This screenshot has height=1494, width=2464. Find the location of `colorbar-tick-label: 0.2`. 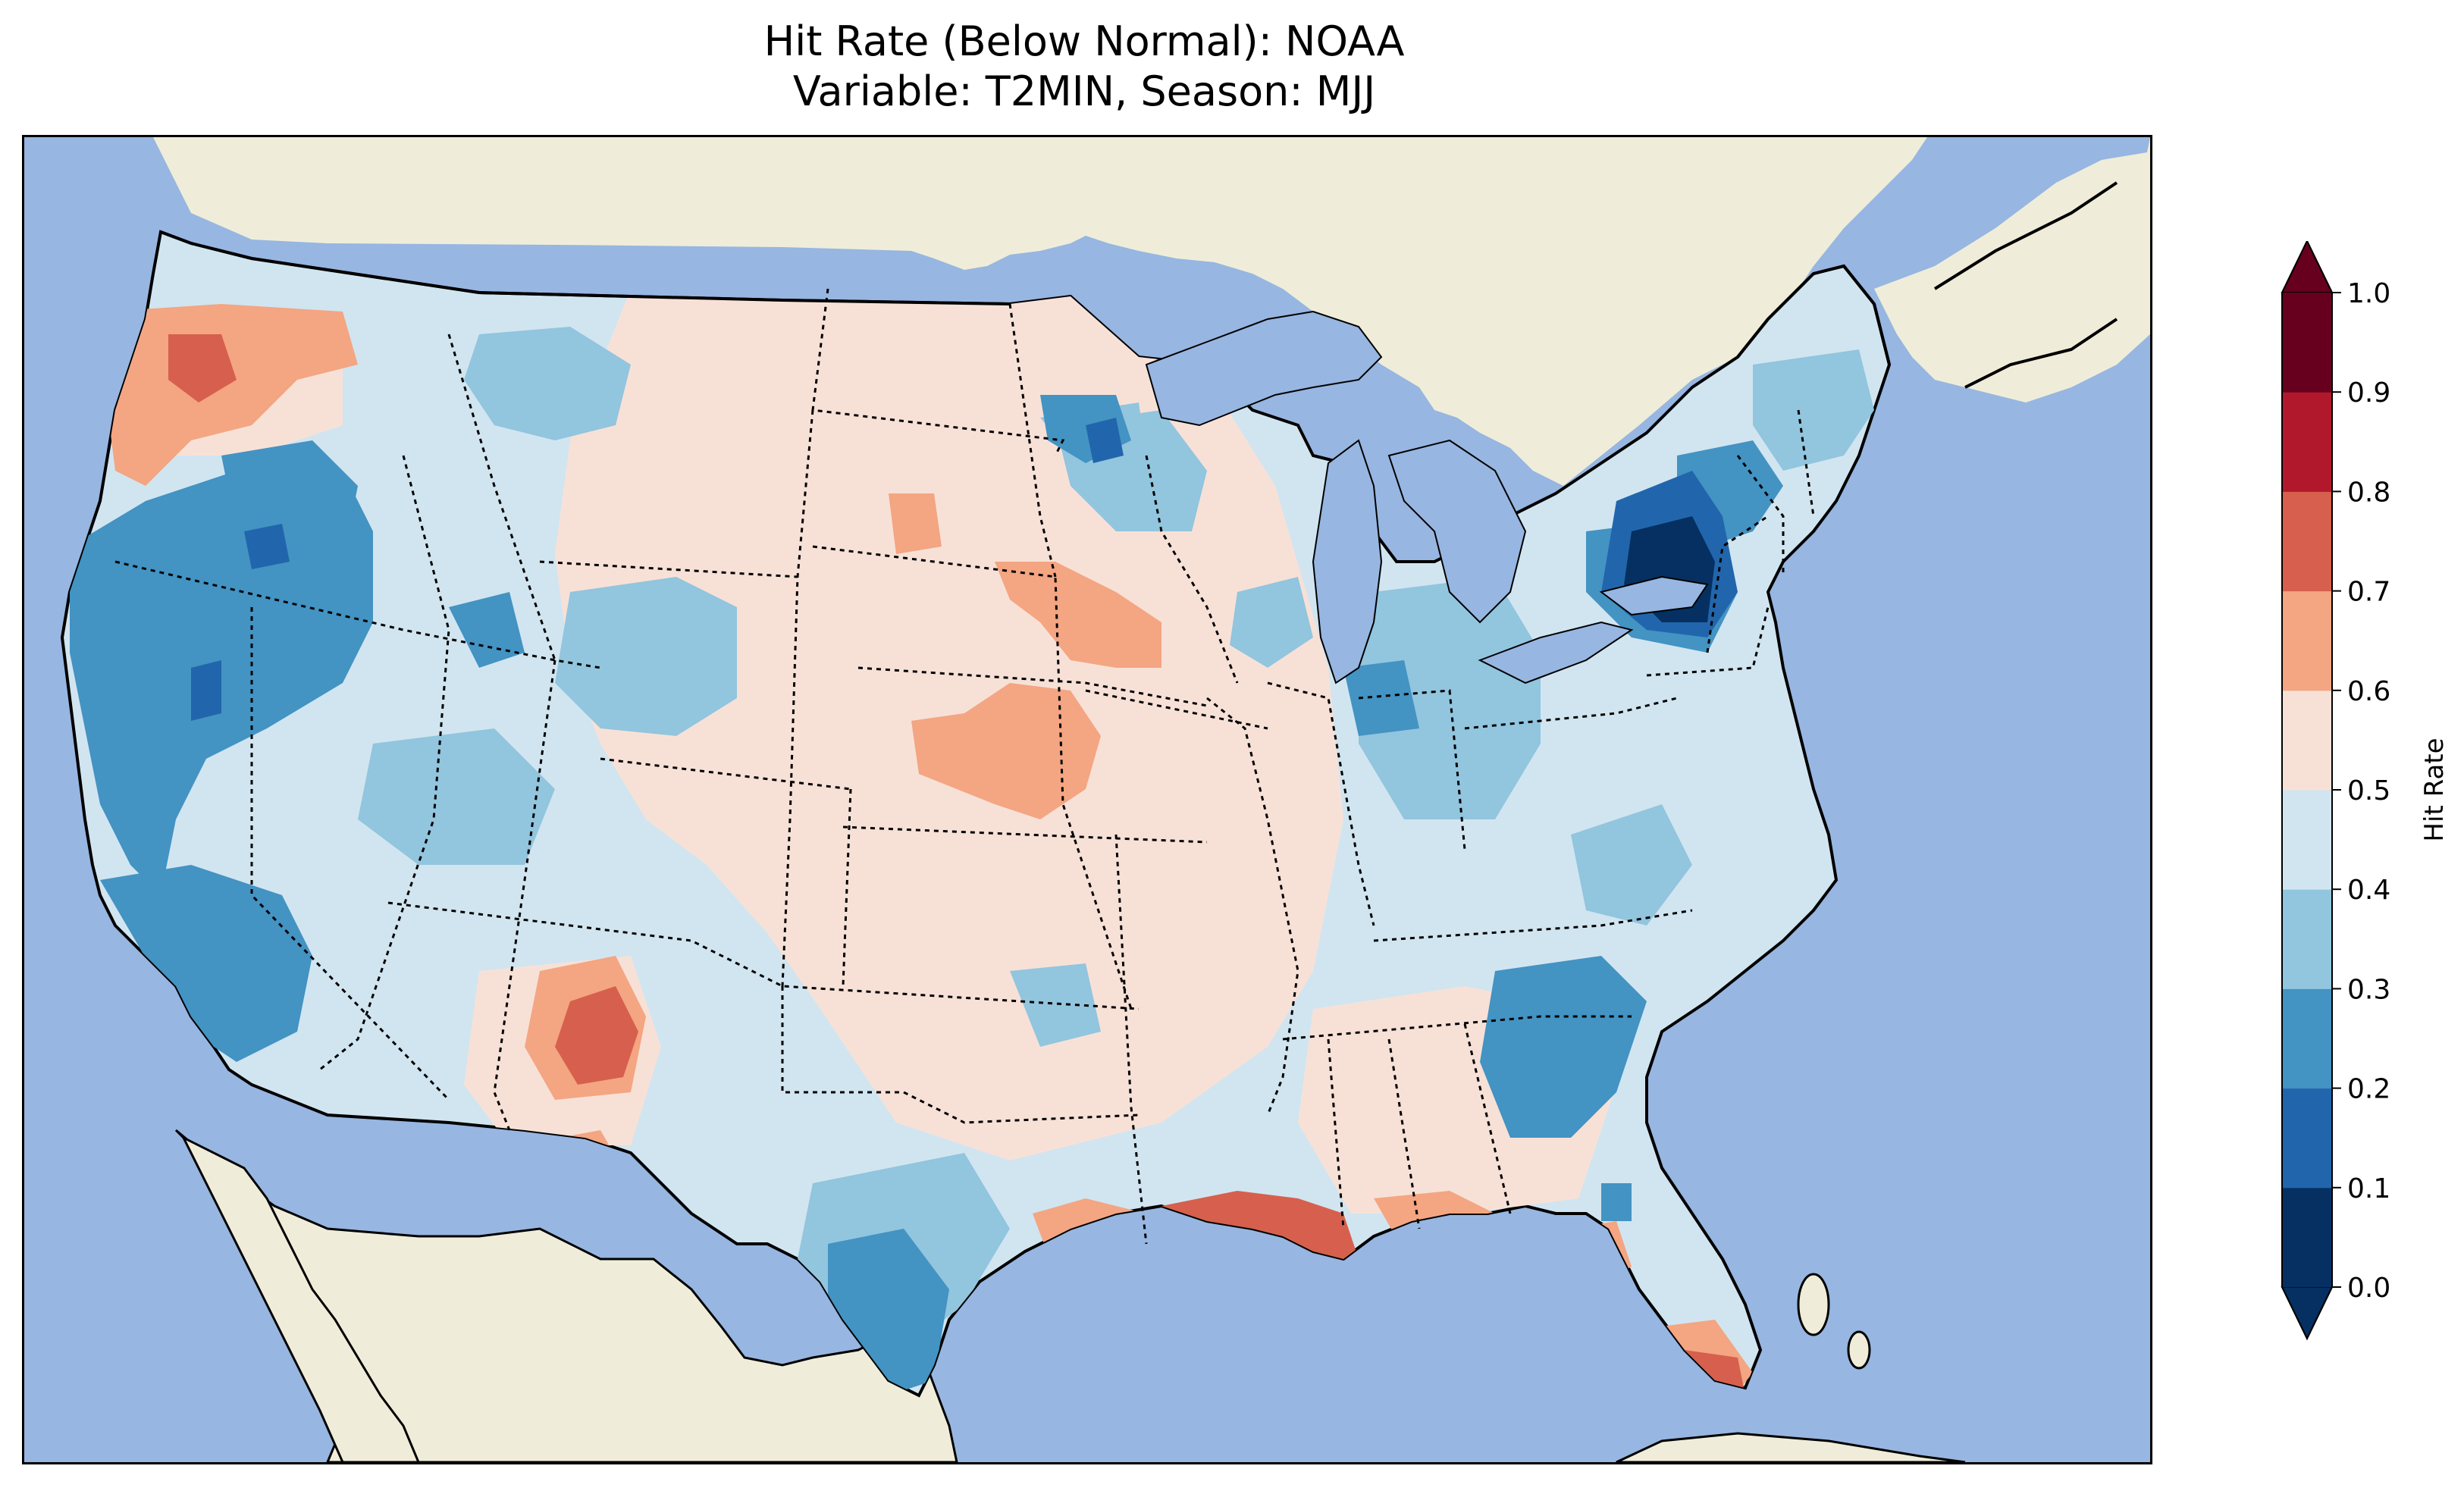

colorbar-tick-label: 0.2 is located at coordinates (2368, 1089).